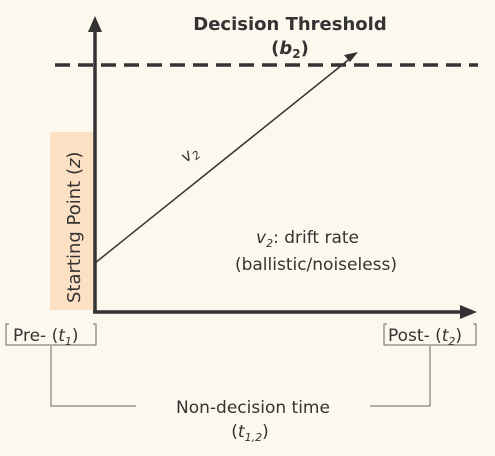 The width and height of the screenshot is (495, 456). What do you see at coordinates (46, 337) in the screenshot?
I see `pre-label: Pre- (t1)` at bounding box center [46, 337].